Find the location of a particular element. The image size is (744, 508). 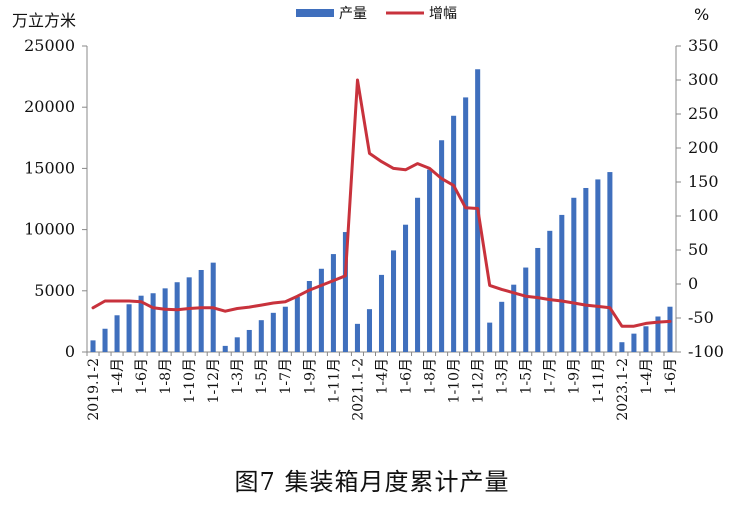

legend: 产量 增幅 is located at coordinates (376, 14).